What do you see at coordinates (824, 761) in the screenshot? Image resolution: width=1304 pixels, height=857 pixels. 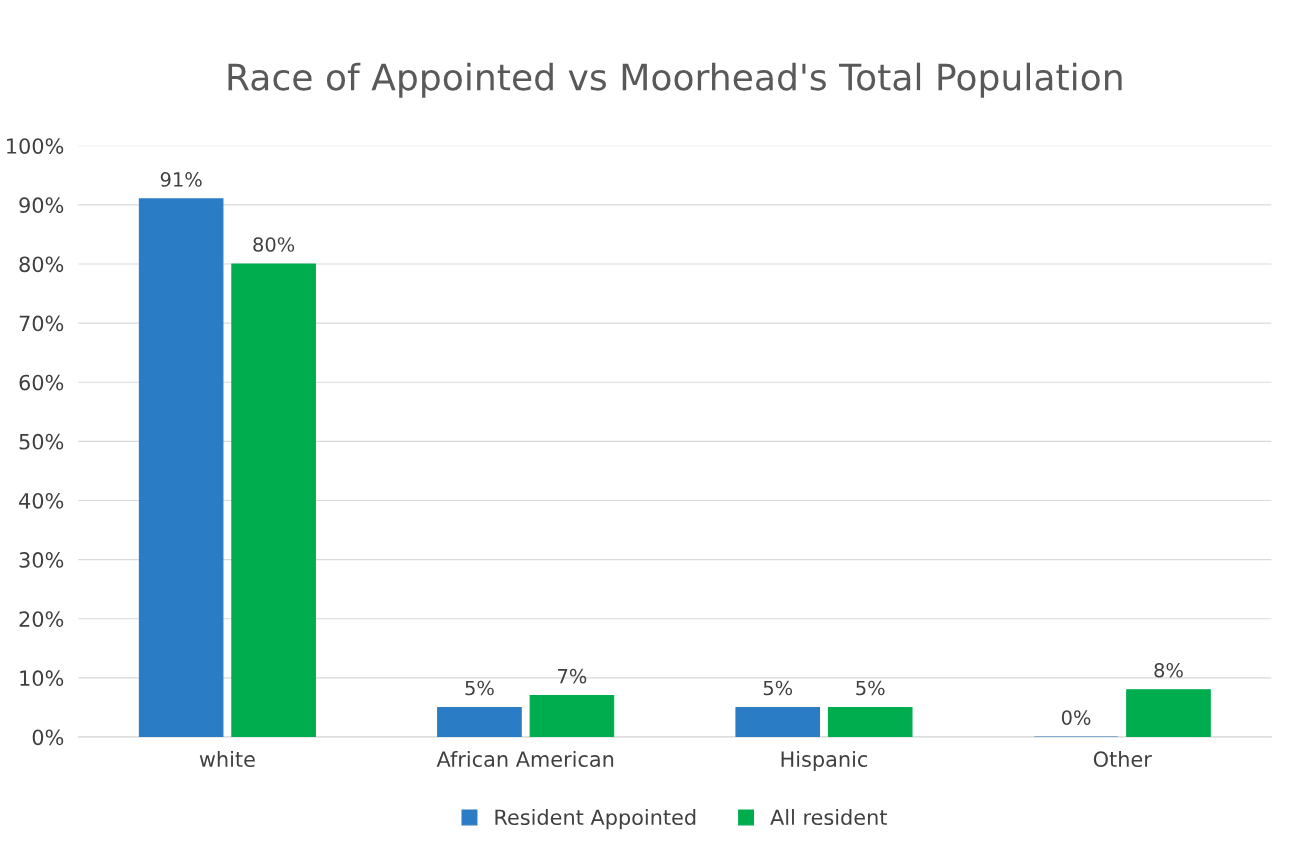 I see `x-tick-label: Hispanic` at bounding box center [824, 761].